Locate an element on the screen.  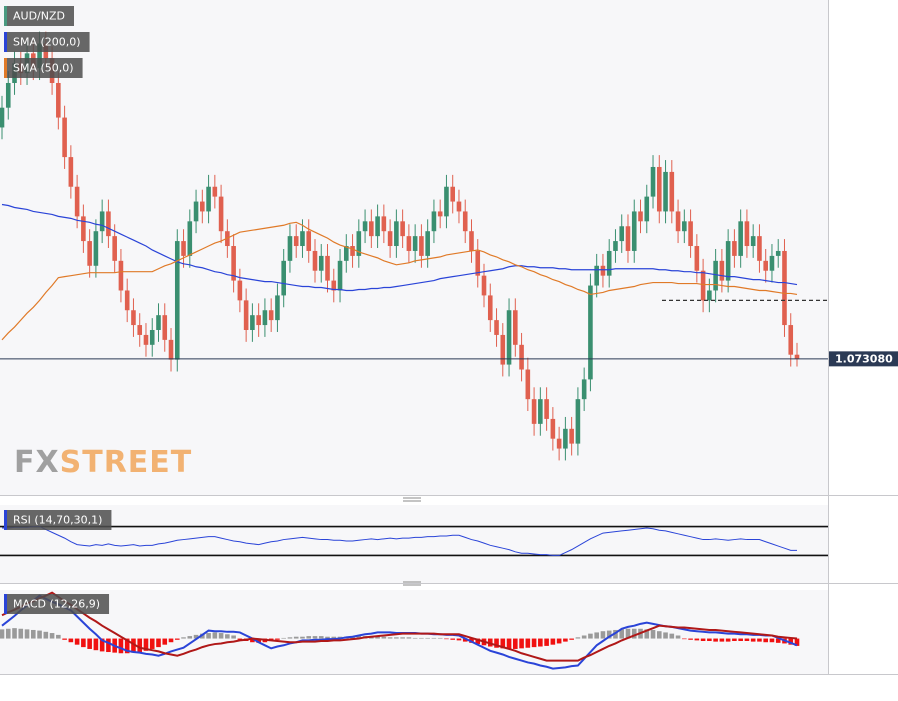
legend-entry: SMA (200,0) is located at coordinates (47, 42).